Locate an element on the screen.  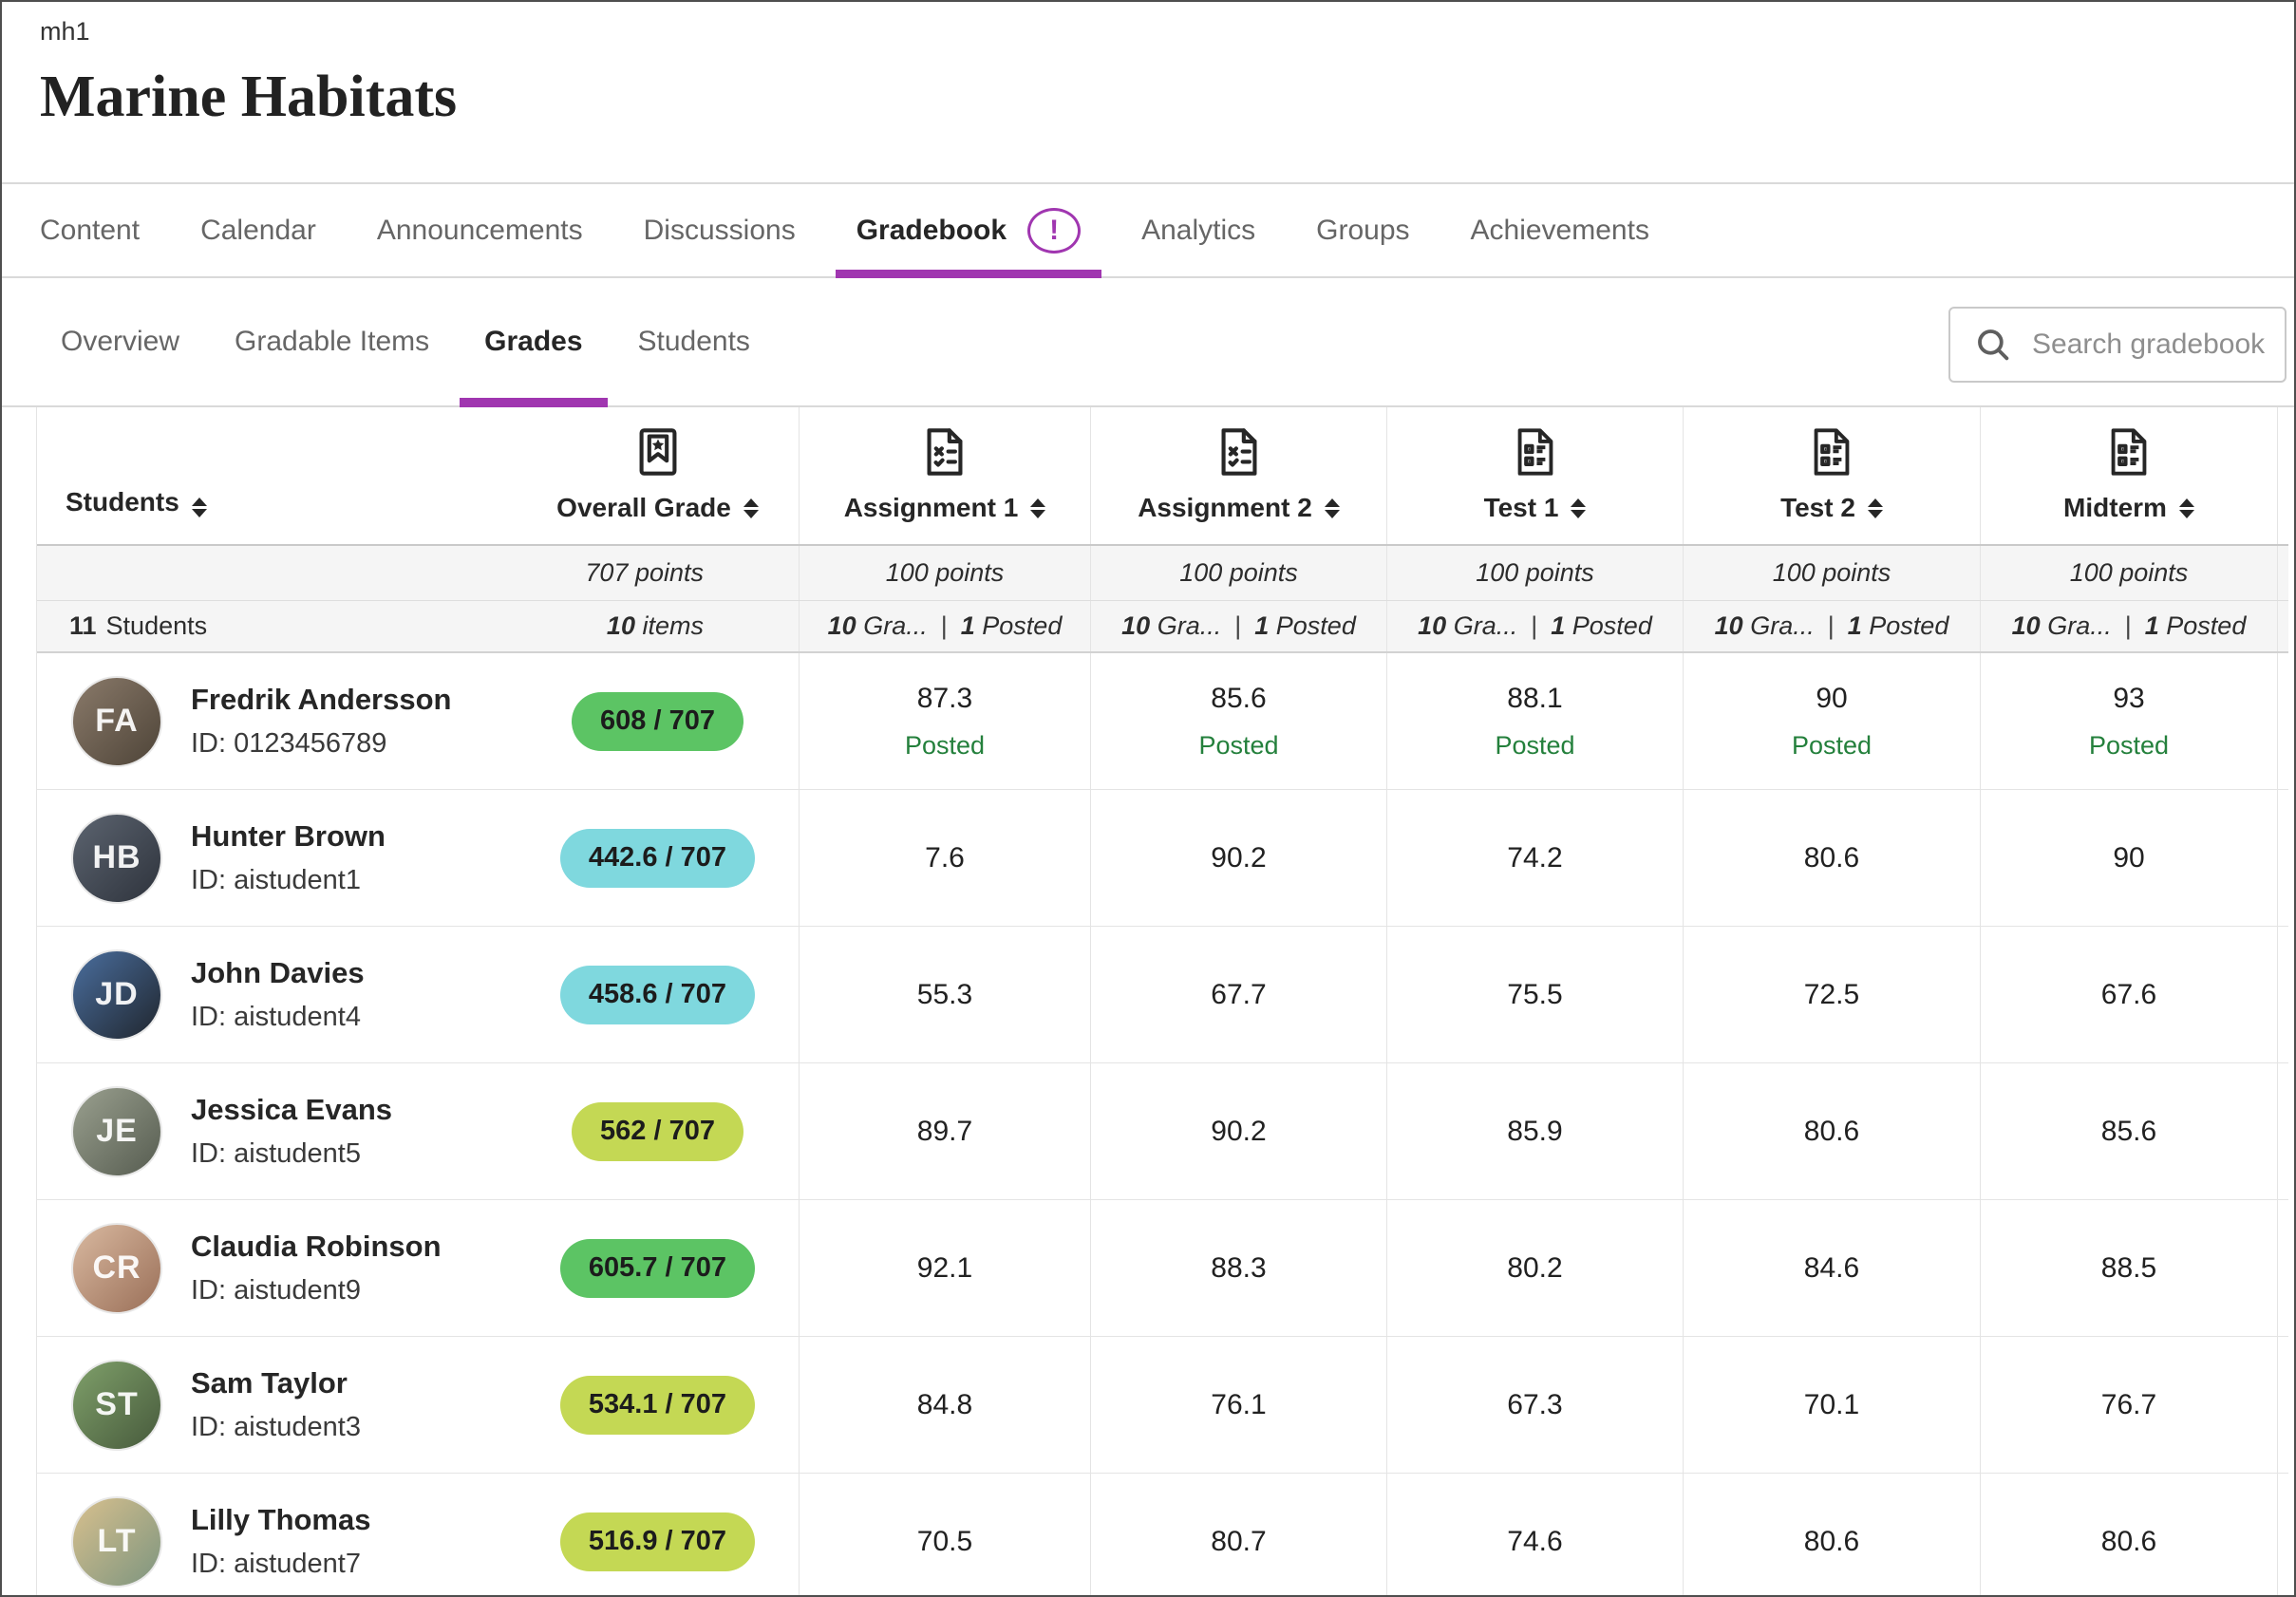
grade-cell: 85.6 is located at coordinates (2128, 1131).